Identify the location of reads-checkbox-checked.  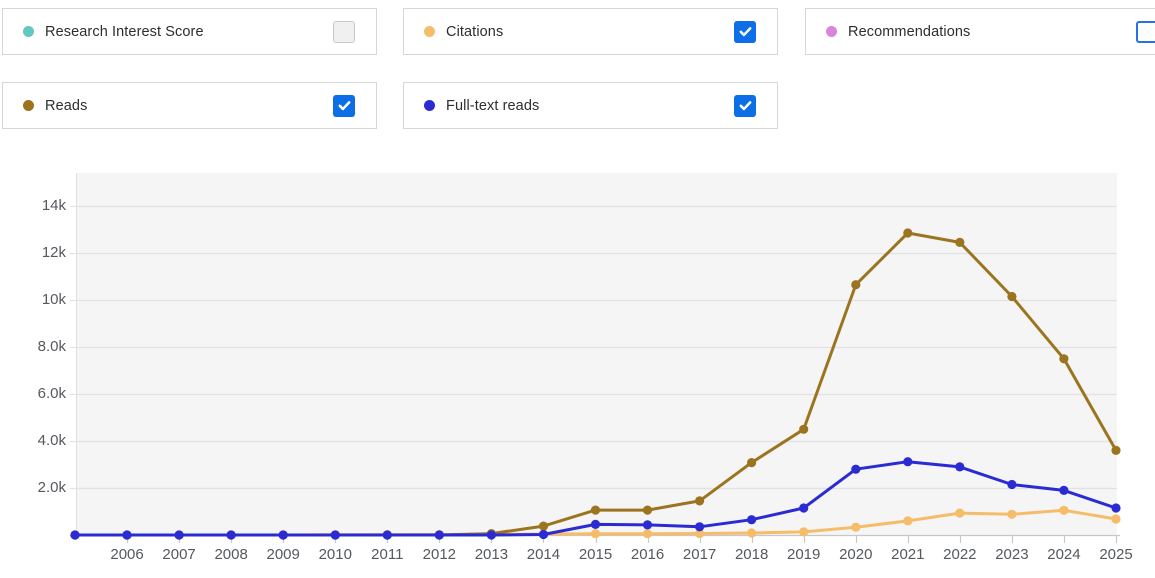
(344, 105).